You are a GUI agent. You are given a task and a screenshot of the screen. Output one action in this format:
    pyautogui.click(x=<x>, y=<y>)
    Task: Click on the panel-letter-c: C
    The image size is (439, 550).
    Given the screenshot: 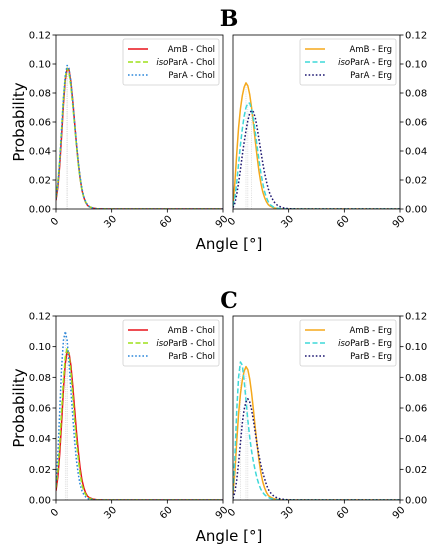 What is the action you would take?
    pyautogui.click(x=229, y=301)
    